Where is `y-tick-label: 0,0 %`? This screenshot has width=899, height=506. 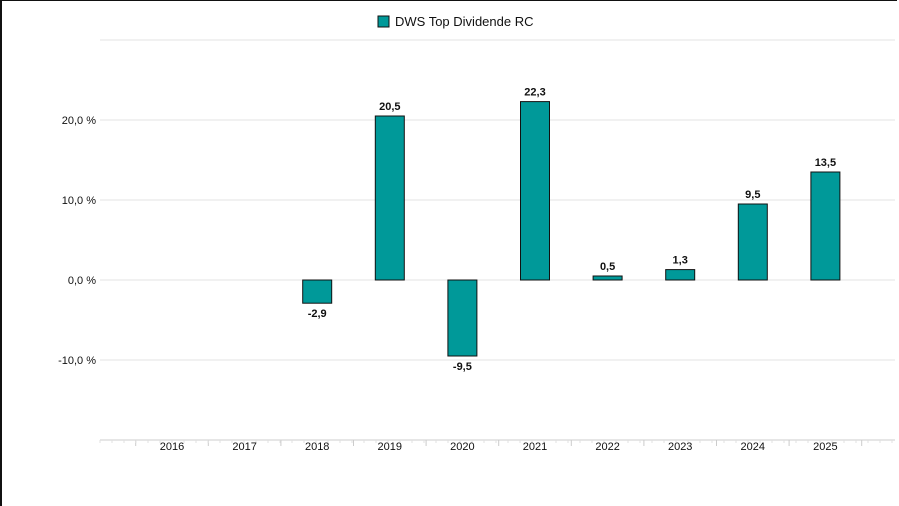
y-tick-label: 0,0 % is located at coordinates (82, 281).